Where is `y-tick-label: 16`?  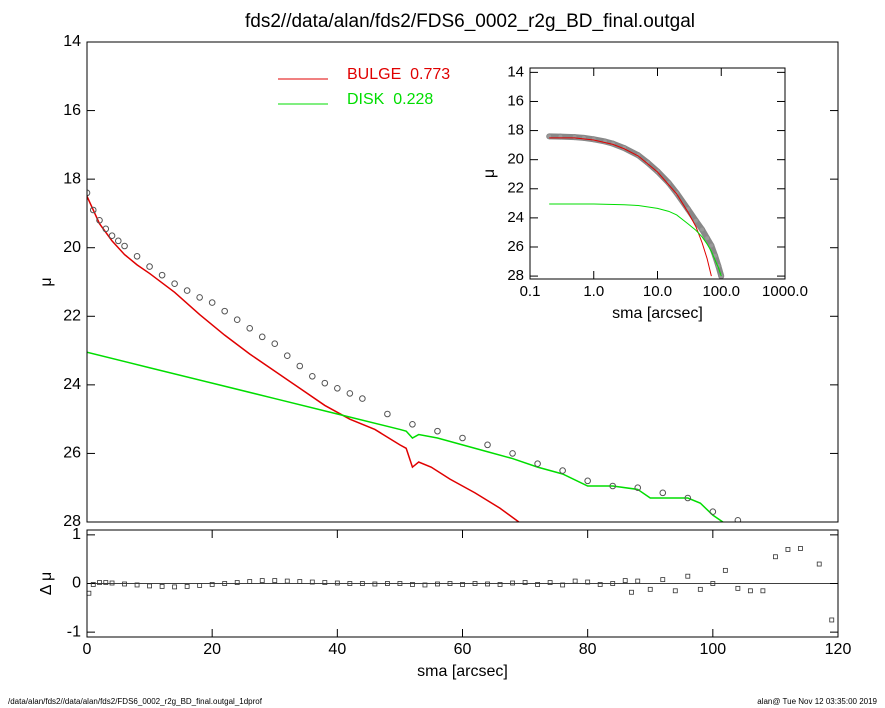
y-tick-label: 16 is located at coordinates (72, 110).